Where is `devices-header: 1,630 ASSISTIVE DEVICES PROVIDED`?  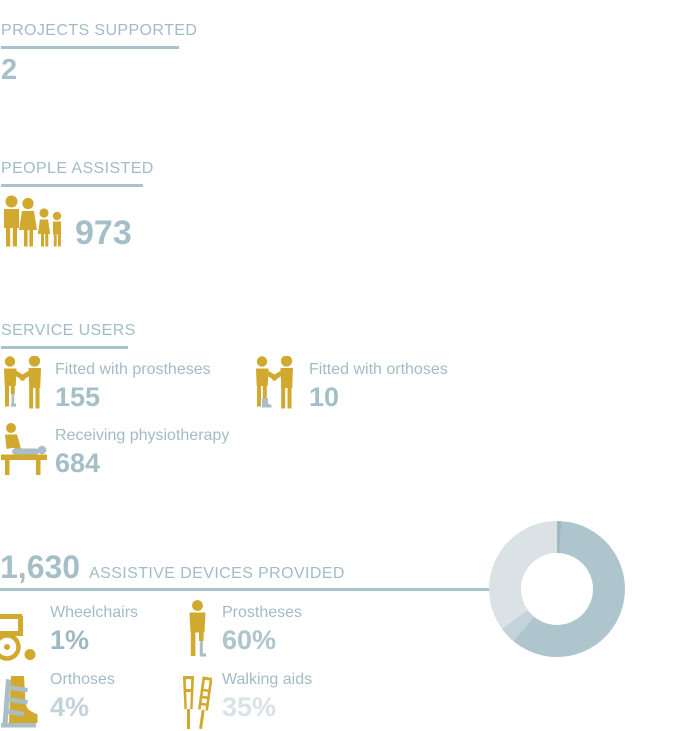
devices-header: 1,630 ASSISTIVE DEVICES PROVIDED is located at coordinates (172, 567).